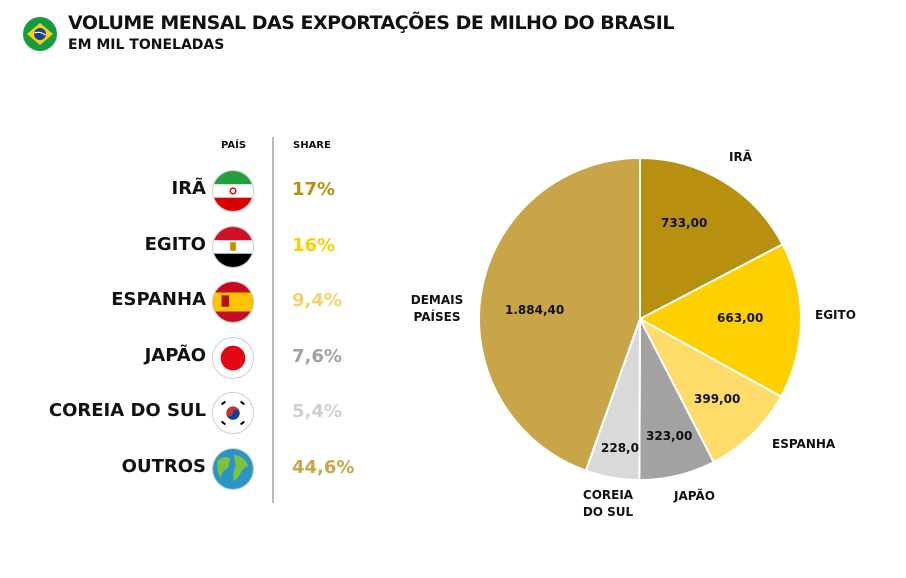  What do you see at coordinates (608, 503) in the screenshot?
I see `slice-label-coreia: COREIA DO SUL` at bounding box center [608, 503].